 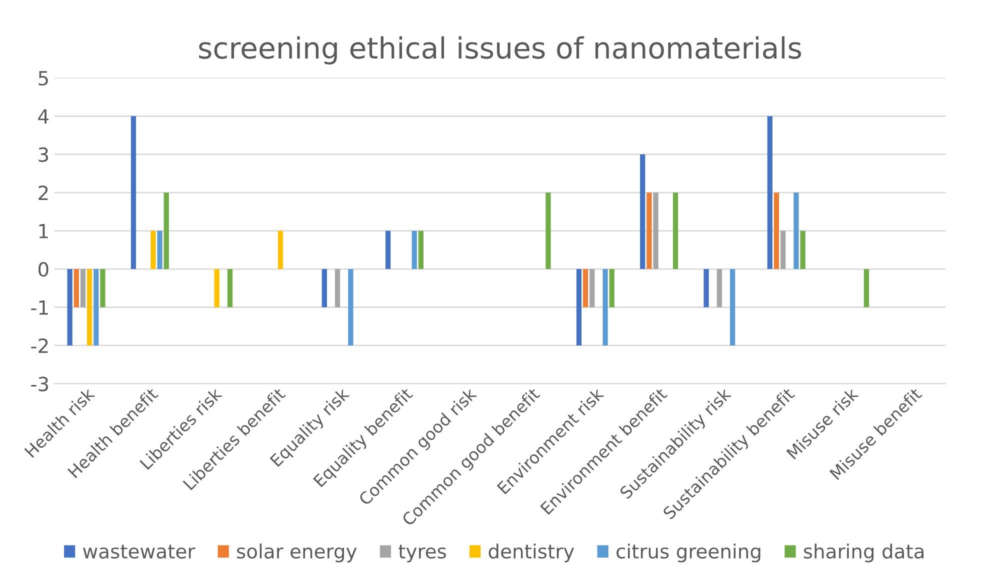 I want to click on y-tick-label: 4, so click(x=43, y=116).